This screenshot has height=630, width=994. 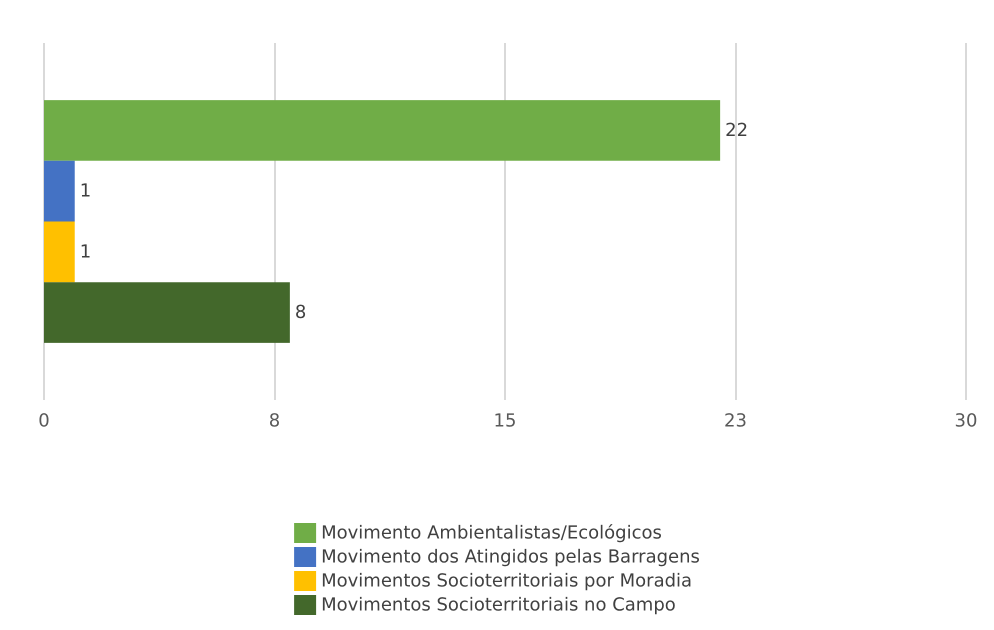 What do you see at coordinates (736, 130) in the screenshot?
I see `data-label: 22` at bounding box center [736, 130].